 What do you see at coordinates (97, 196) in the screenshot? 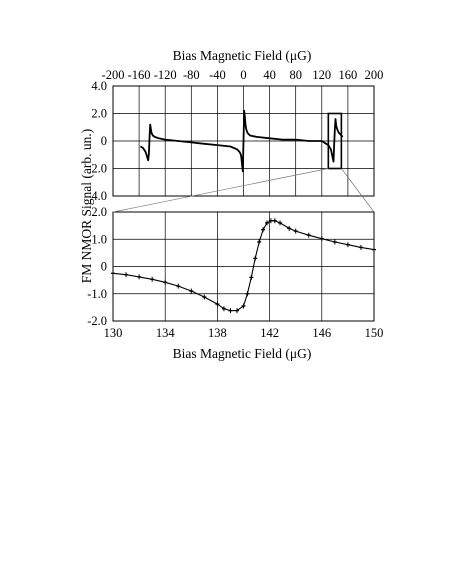
I see `top-y-tick-label: -4.0` at bounding box center [97, 196].